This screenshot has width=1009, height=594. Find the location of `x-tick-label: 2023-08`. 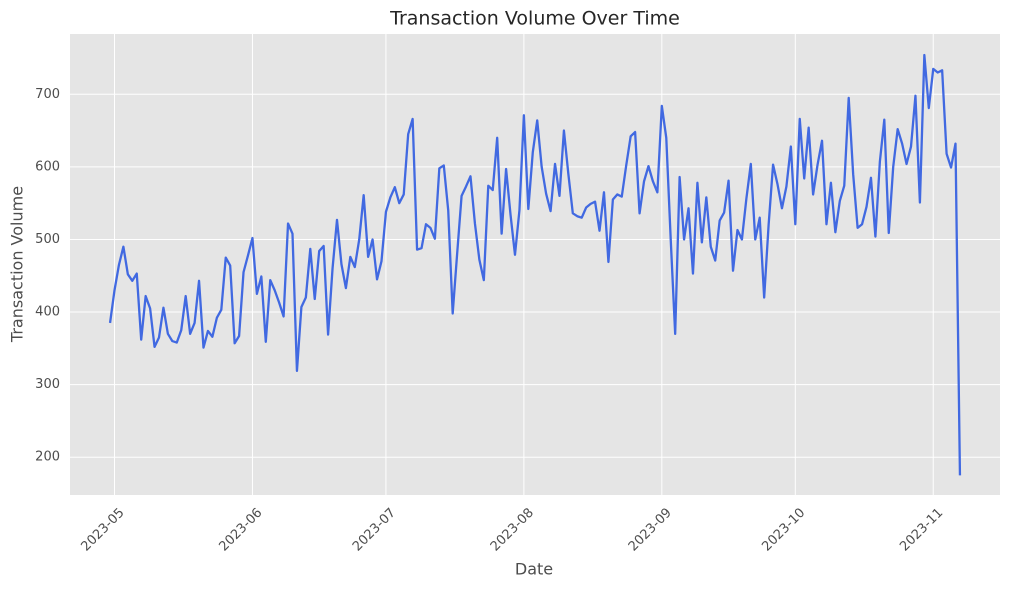

x-tick-label: 2023-08 is located at coordinates (512, 529).